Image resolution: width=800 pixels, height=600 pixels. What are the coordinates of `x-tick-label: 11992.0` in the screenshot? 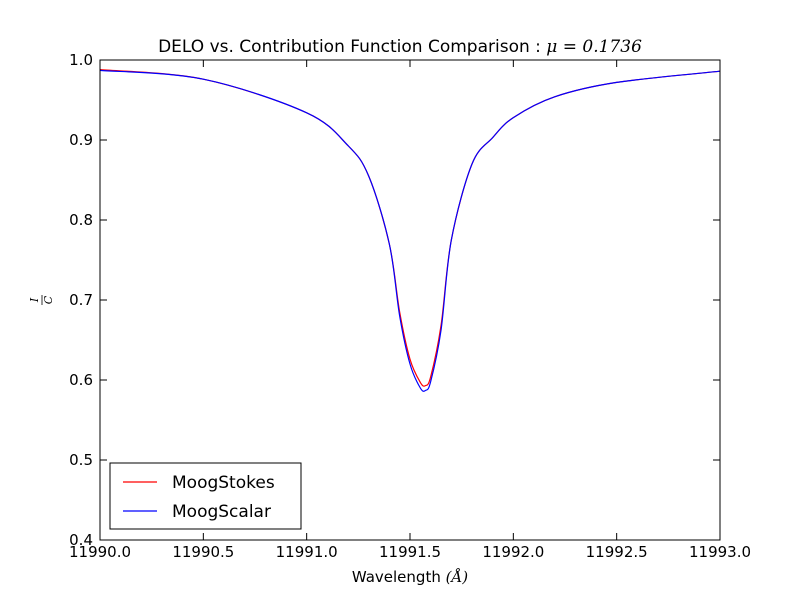 It's located at (513, 552).